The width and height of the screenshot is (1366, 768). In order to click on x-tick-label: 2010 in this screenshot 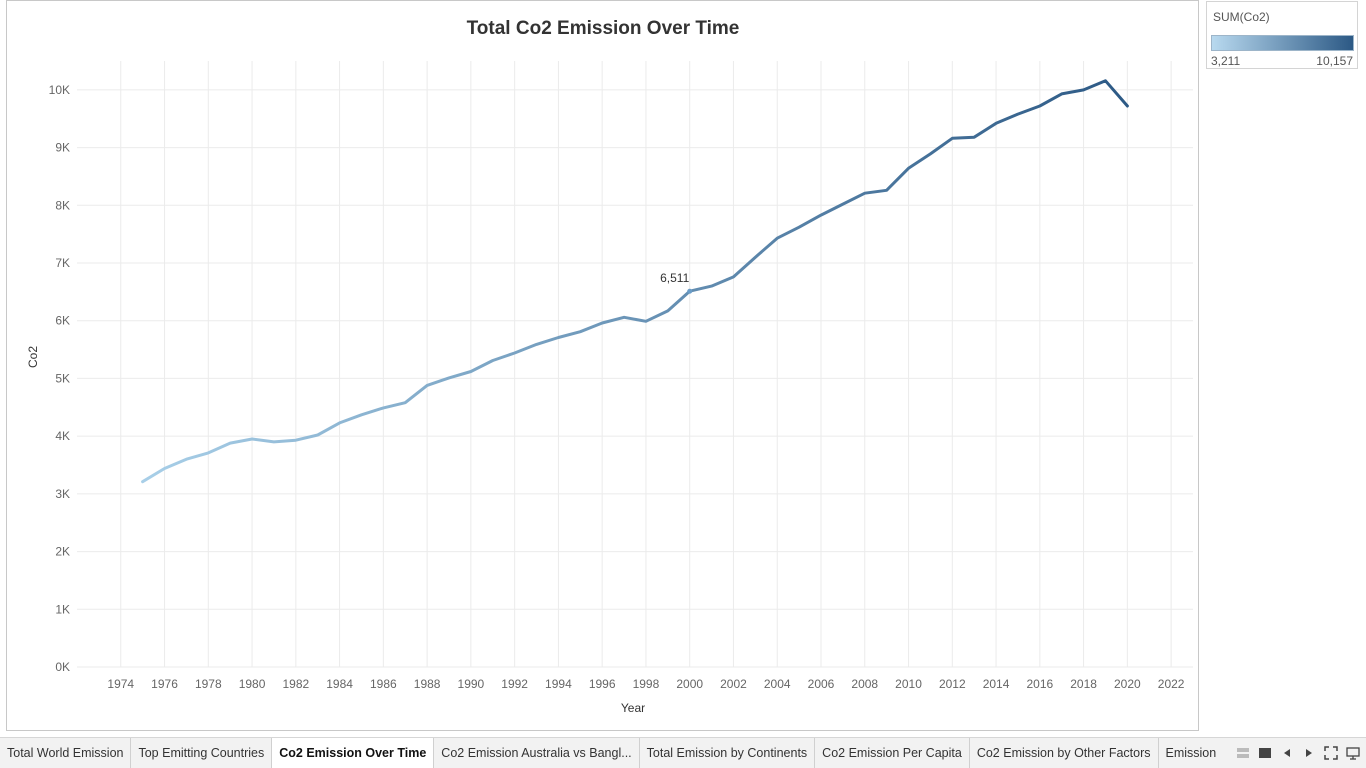, I will do `click(908, 684)`.